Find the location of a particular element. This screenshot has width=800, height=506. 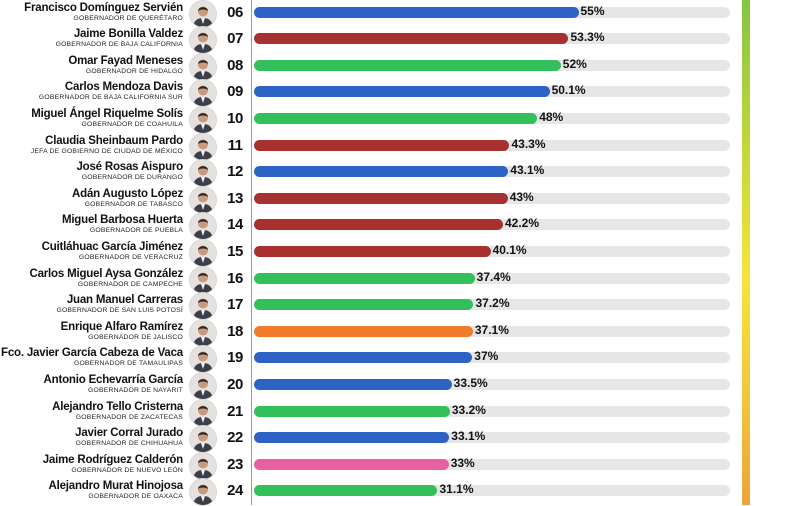

rank-number: 15 is located at coordinates (235, 251).